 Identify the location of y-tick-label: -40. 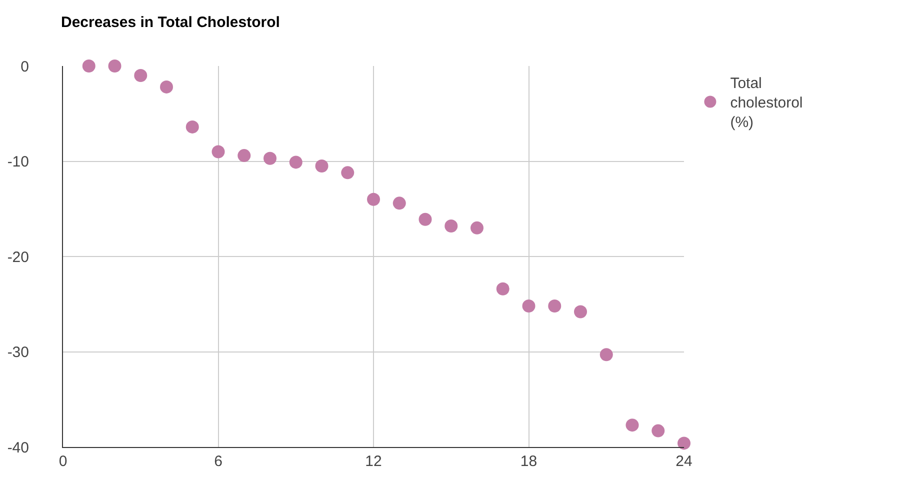
(18, 447).